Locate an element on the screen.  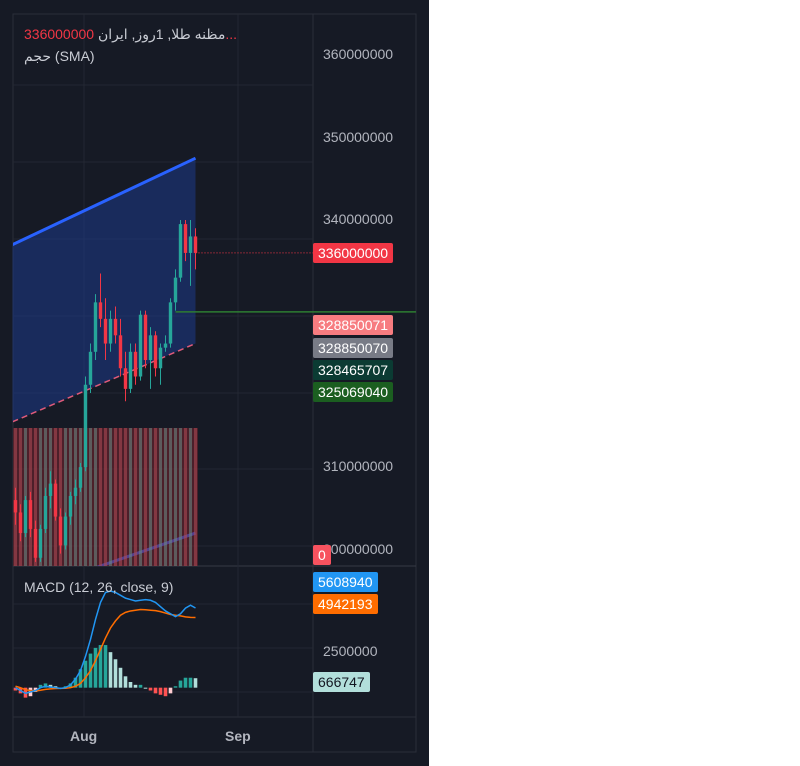
macd-value-tag: 5608940 is located at coordinates (345, 582).